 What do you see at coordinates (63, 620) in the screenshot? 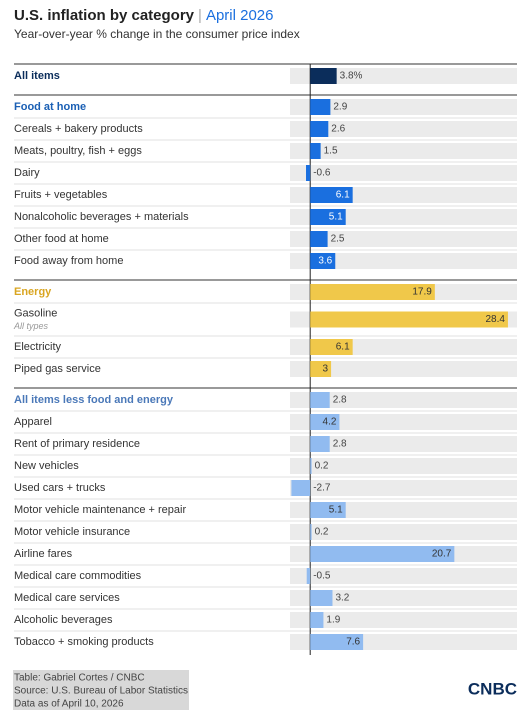
I see `row-label: Alcoholic beverages` at bounding box center [63, 620].